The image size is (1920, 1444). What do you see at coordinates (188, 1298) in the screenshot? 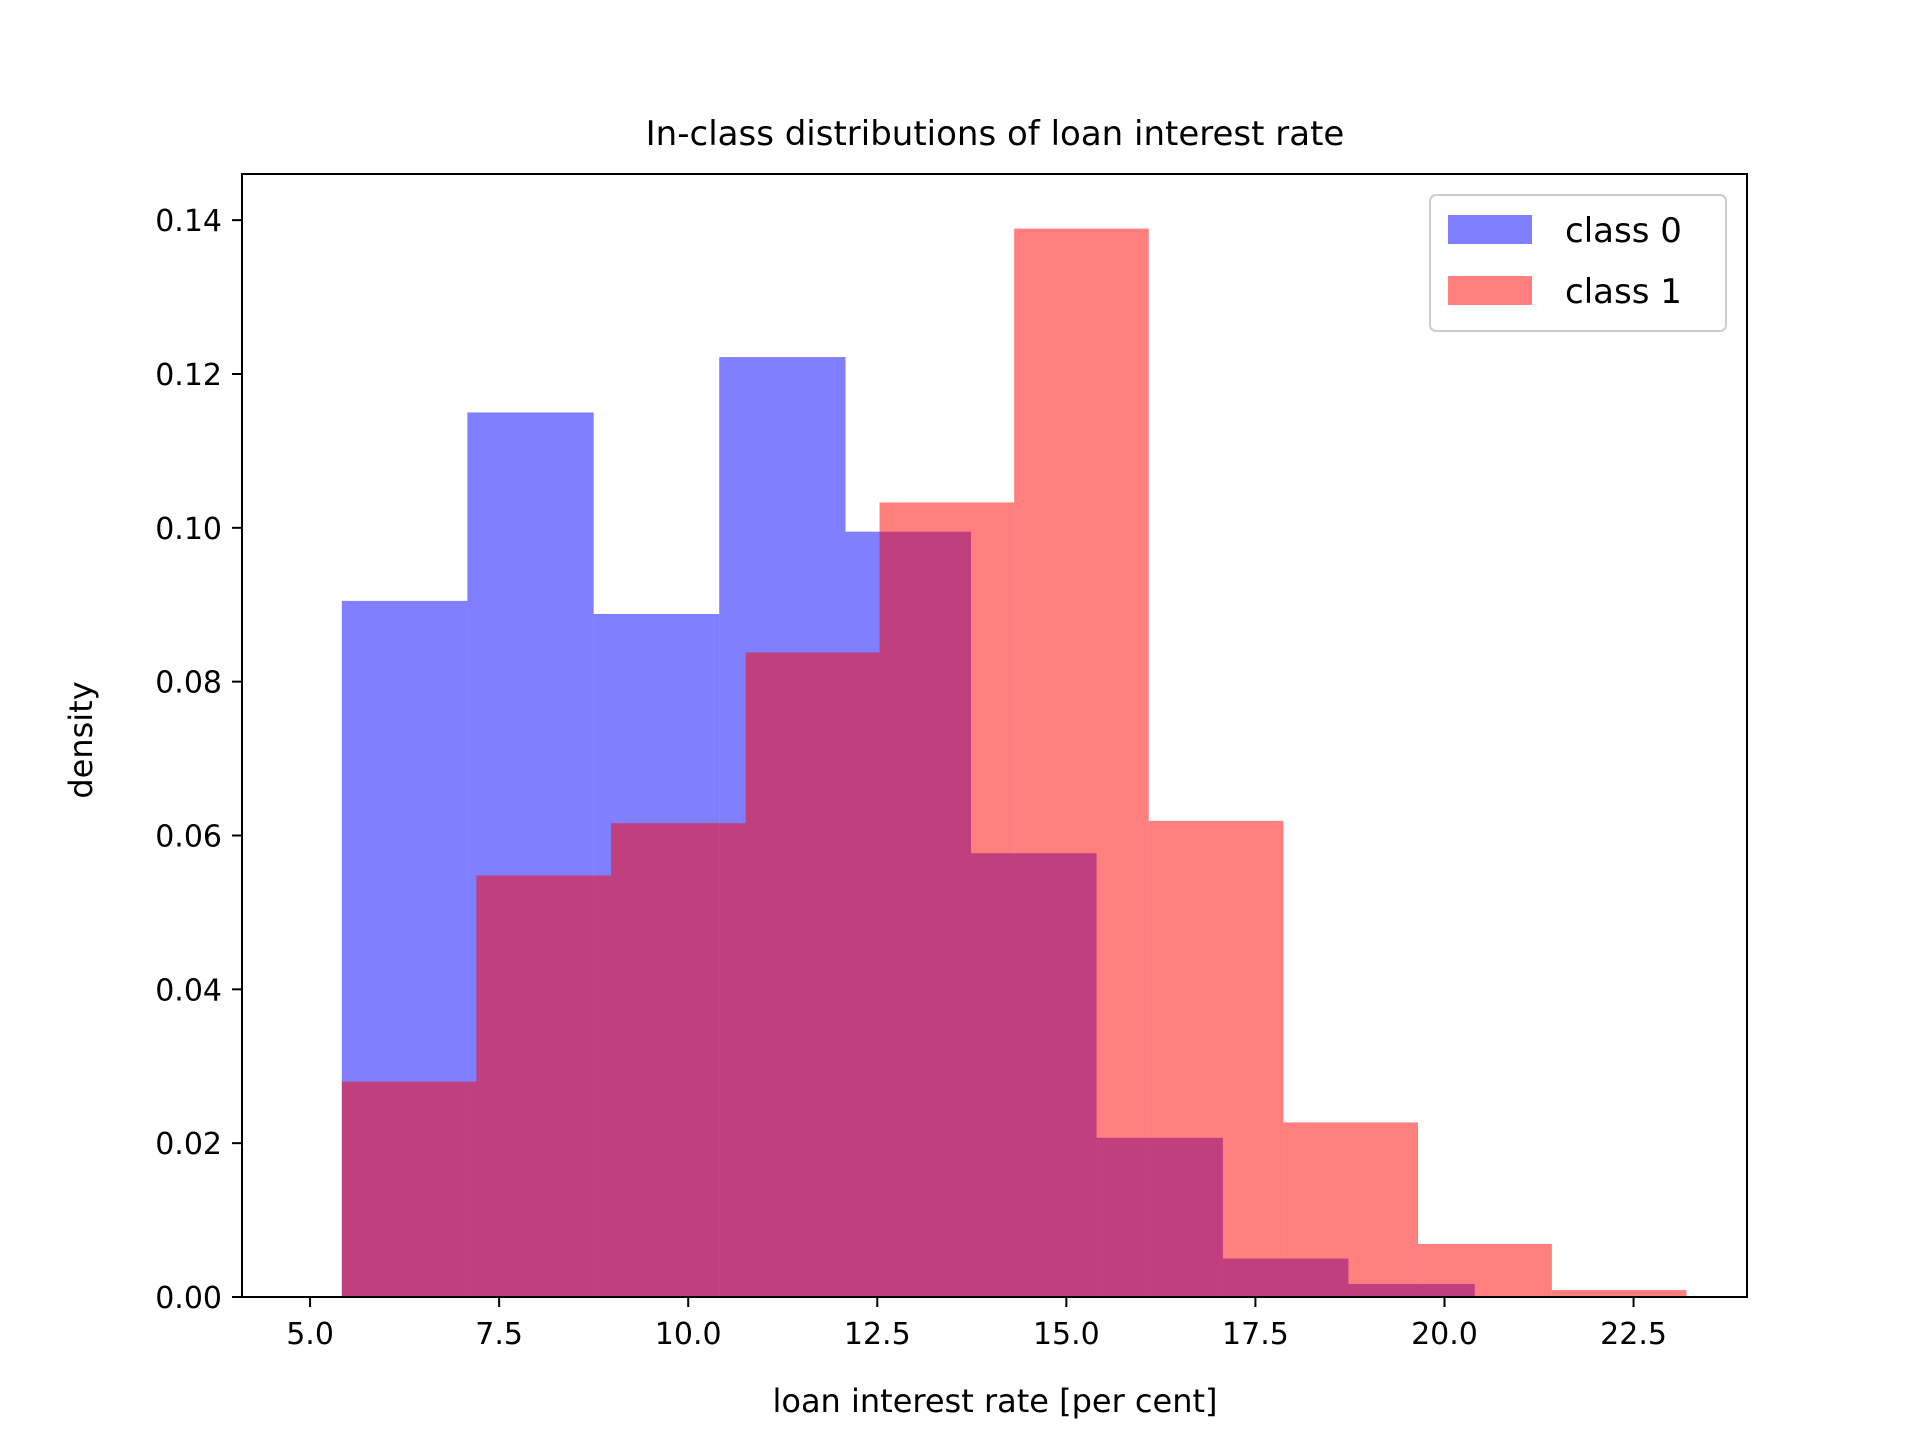
I see `y-tick-label: 0.00` at bounding box center [188, 1298].